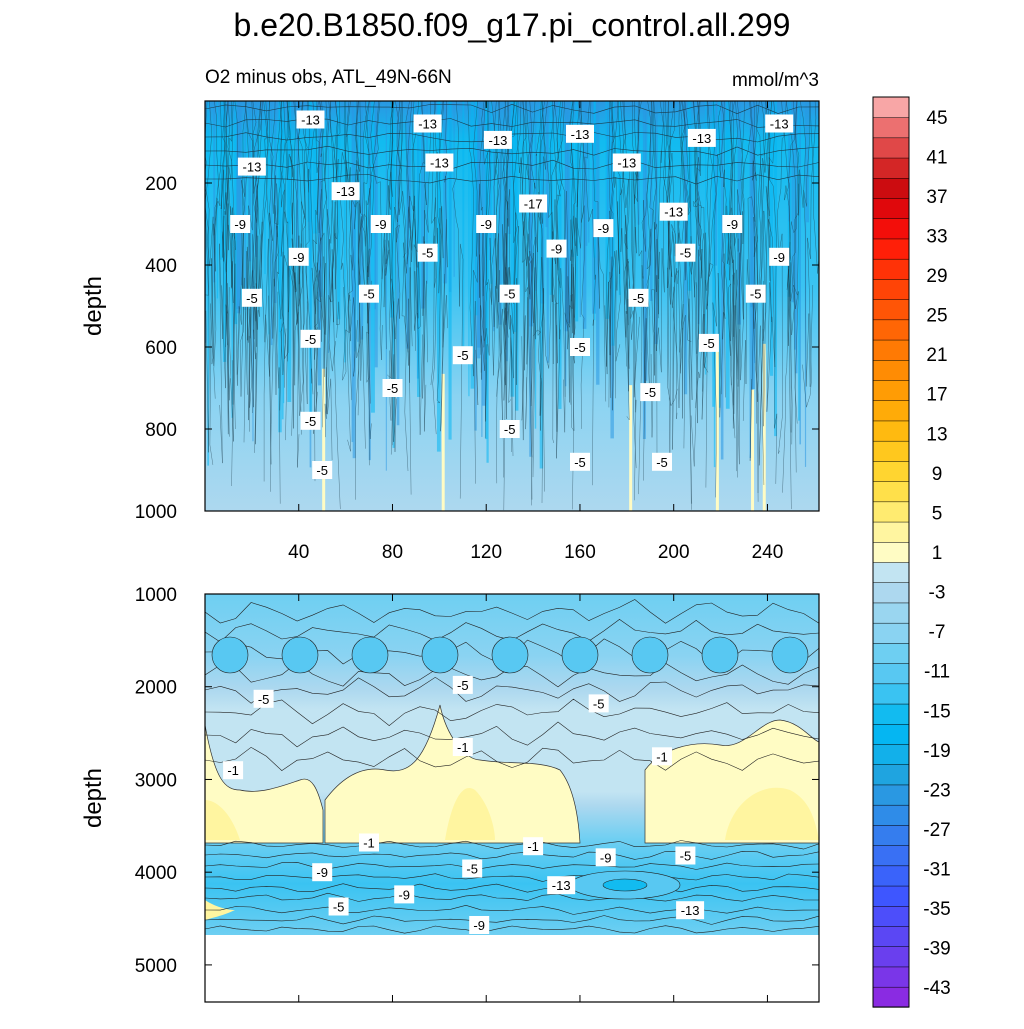 This screenshot has width=1024, height=1029. Describe the element at coordinates (662, 756) in the screenshot. I see `contour-label: -1` at that location.